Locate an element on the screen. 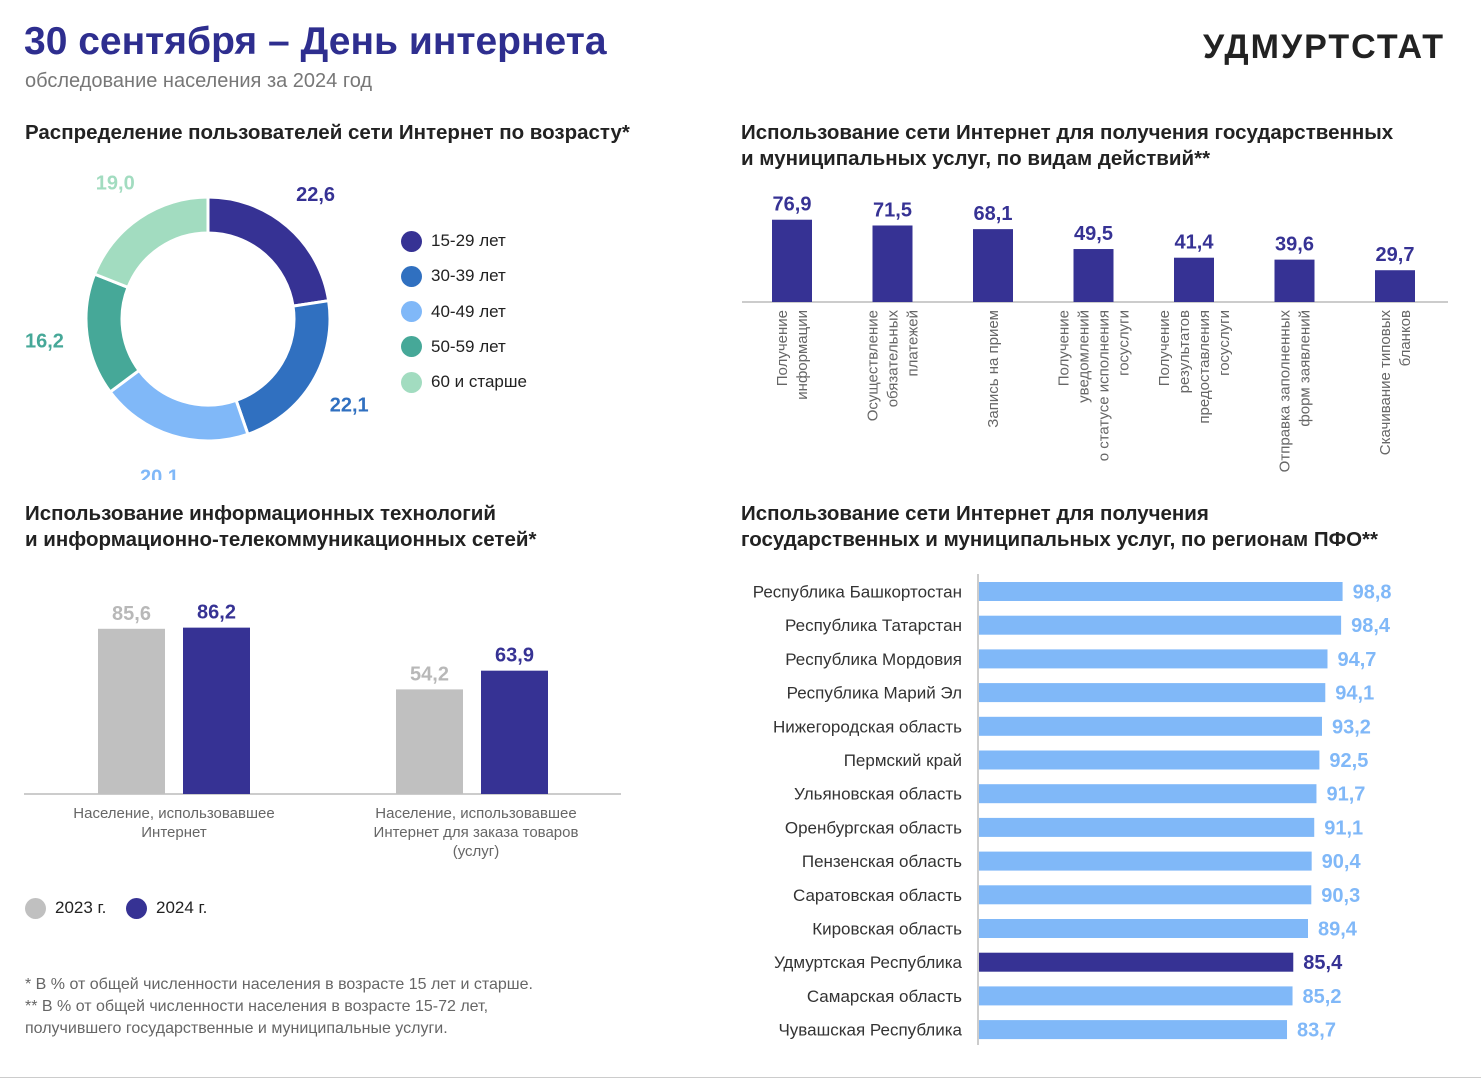  legend-label: 40-49 лет is located at coordinates (468, 311).